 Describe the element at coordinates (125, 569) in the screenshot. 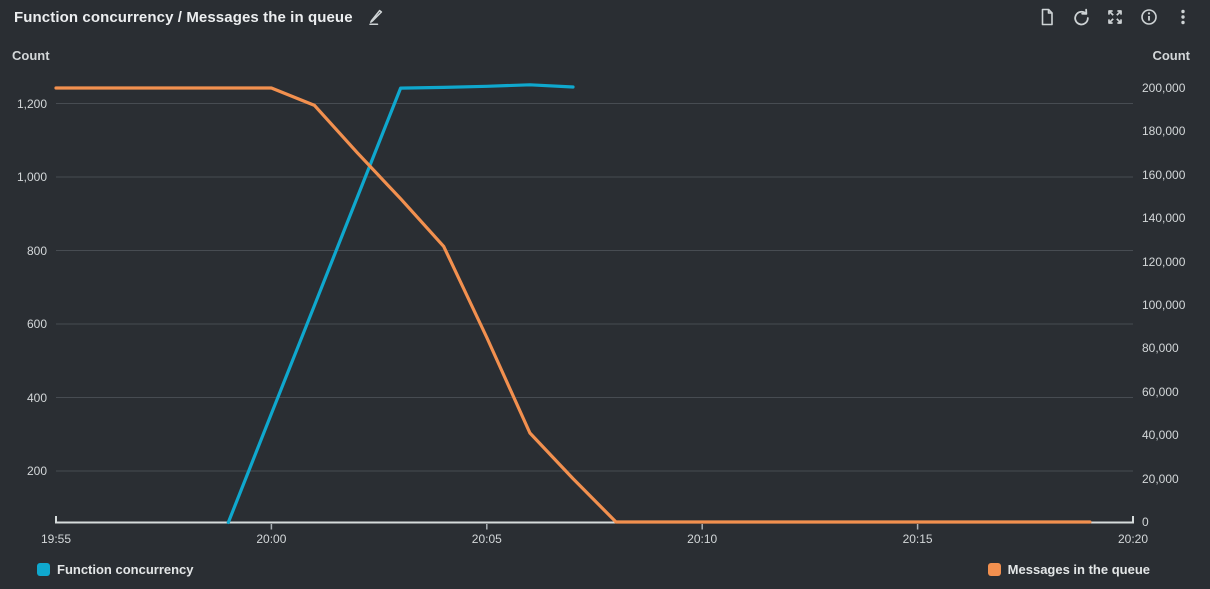

I see `legend-label: Function concurrency` at that location.